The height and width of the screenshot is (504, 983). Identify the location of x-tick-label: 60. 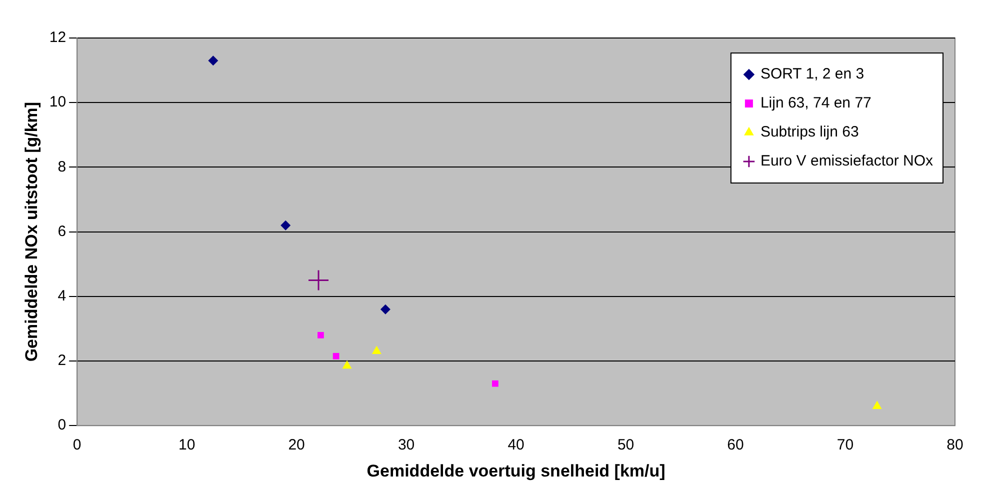
(735, 445).